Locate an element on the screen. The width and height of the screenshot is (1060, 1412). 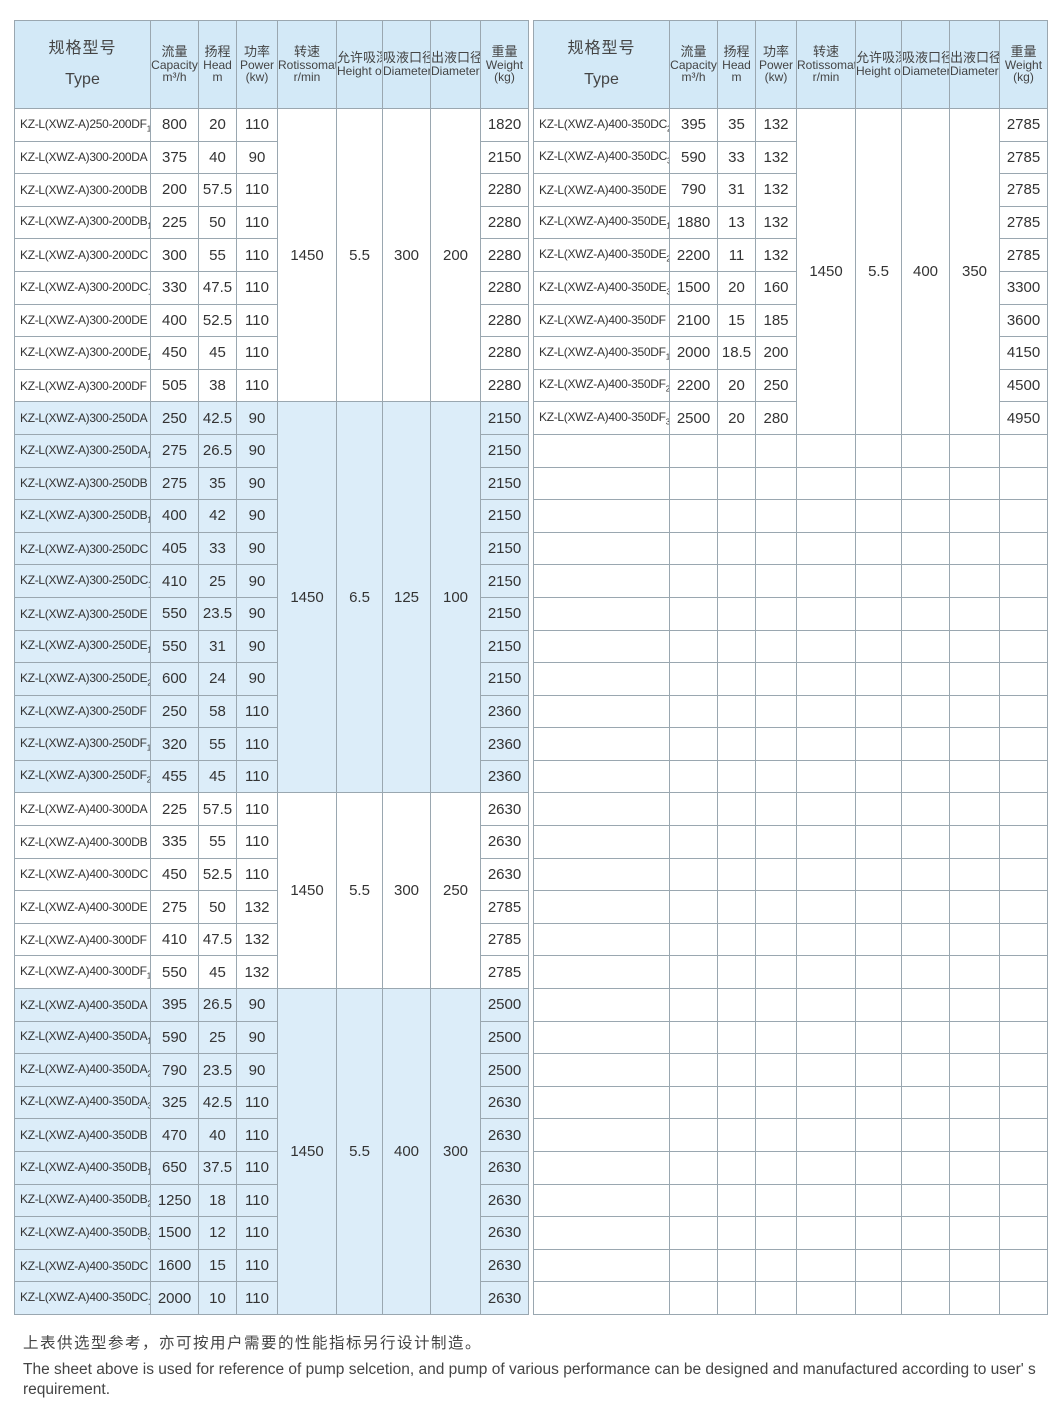
capacity-cell: 275 is located at coordinates (174, 483).